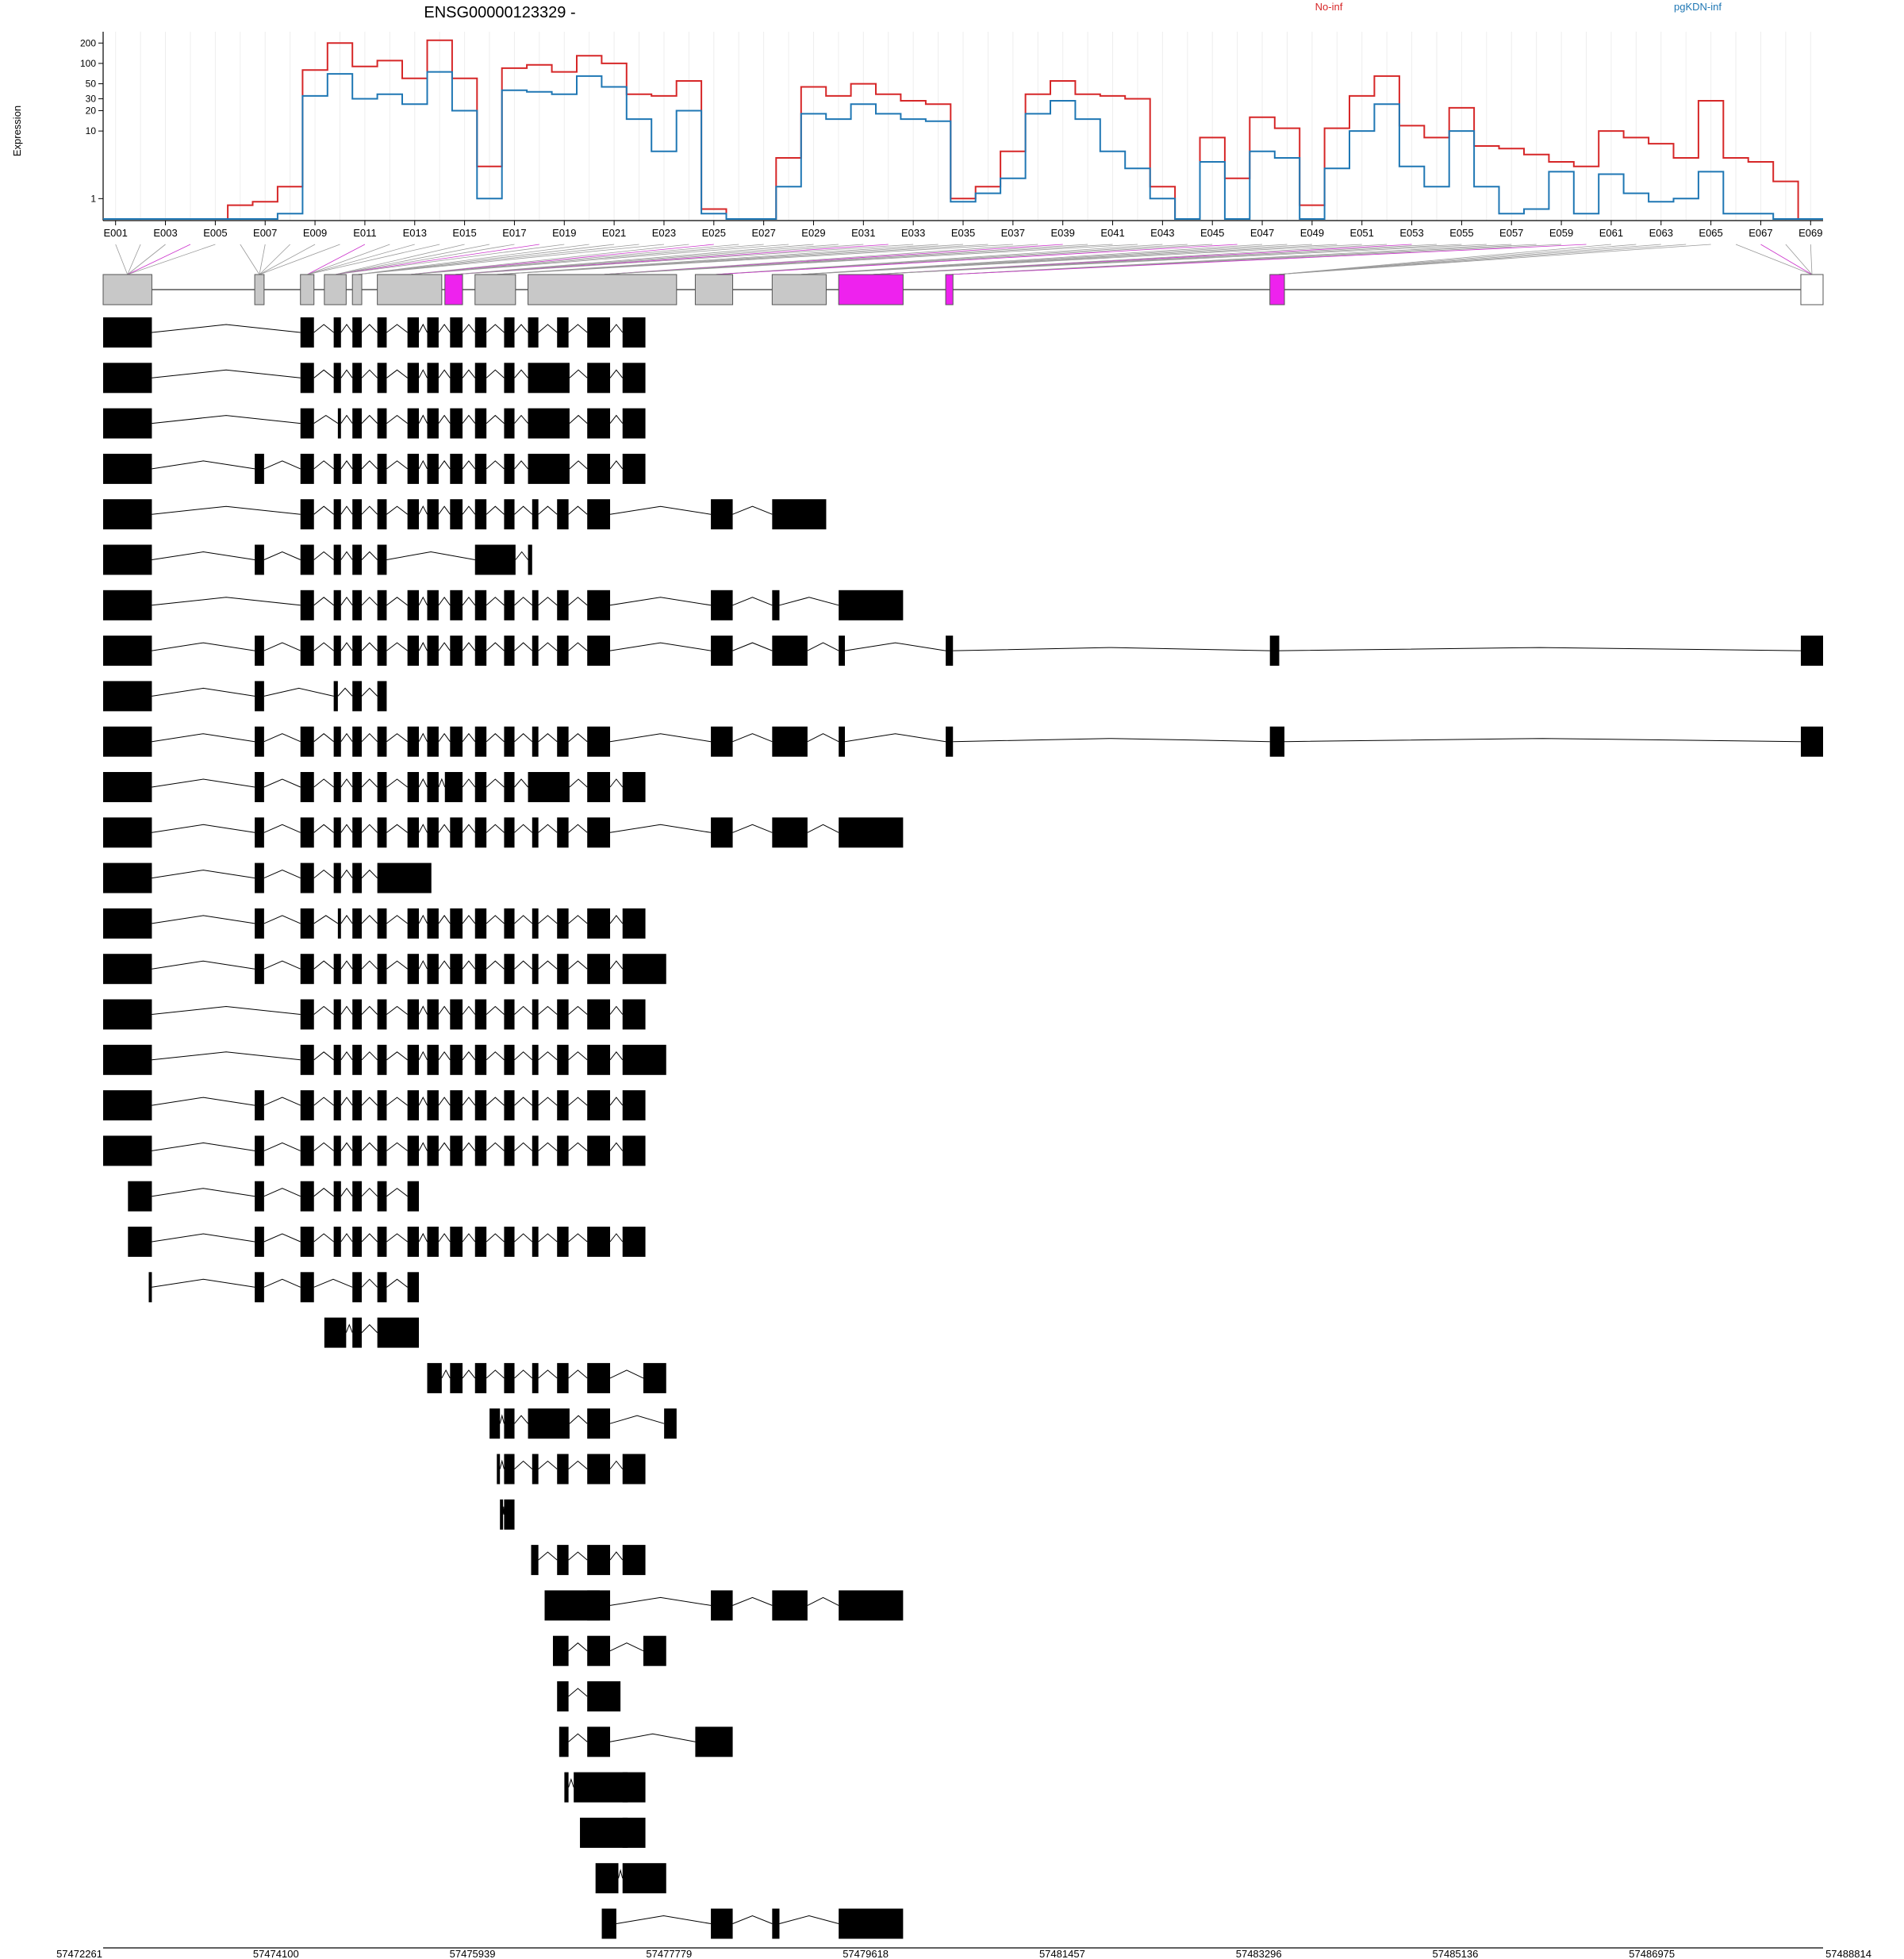 This screenshot has height=1959, width=1904. I want to click on y-tick-label: 200, so click(88, 42).